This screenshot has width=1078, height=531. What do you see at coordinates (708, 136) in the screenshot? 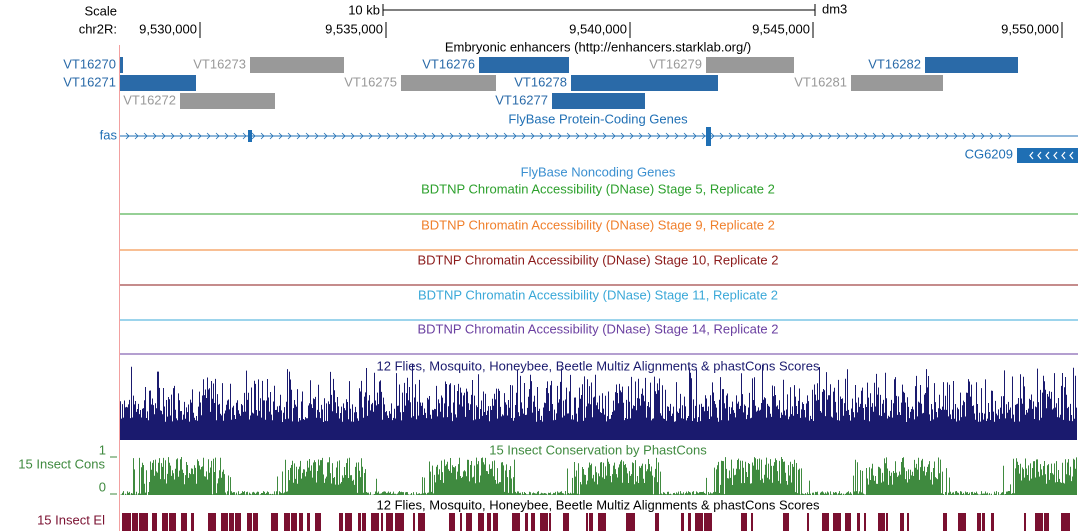
I see `exon` at bounding box center [708, 136].